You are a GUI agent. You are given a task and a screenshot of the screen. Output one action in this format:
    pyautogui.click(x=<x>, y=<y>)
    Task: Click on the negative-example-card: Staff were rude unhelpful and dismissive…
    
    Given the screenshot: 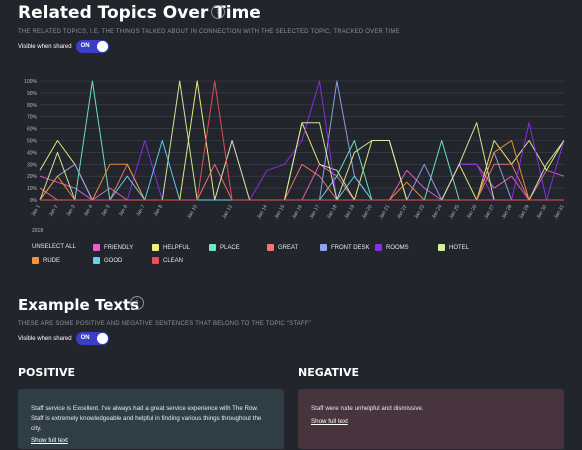 What is the action you would take?
    pyautogui.click(x=431, y=419)
    